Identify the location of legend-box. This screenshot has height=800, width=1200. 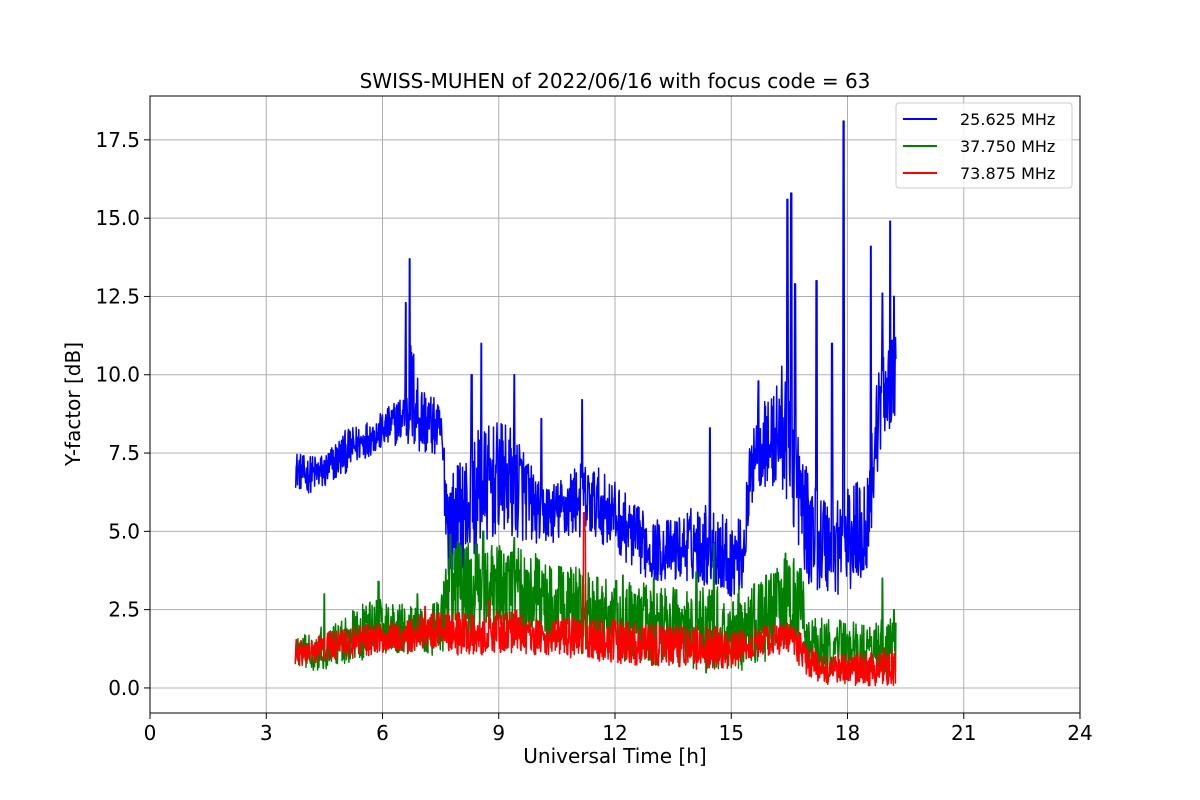
(984, 145).